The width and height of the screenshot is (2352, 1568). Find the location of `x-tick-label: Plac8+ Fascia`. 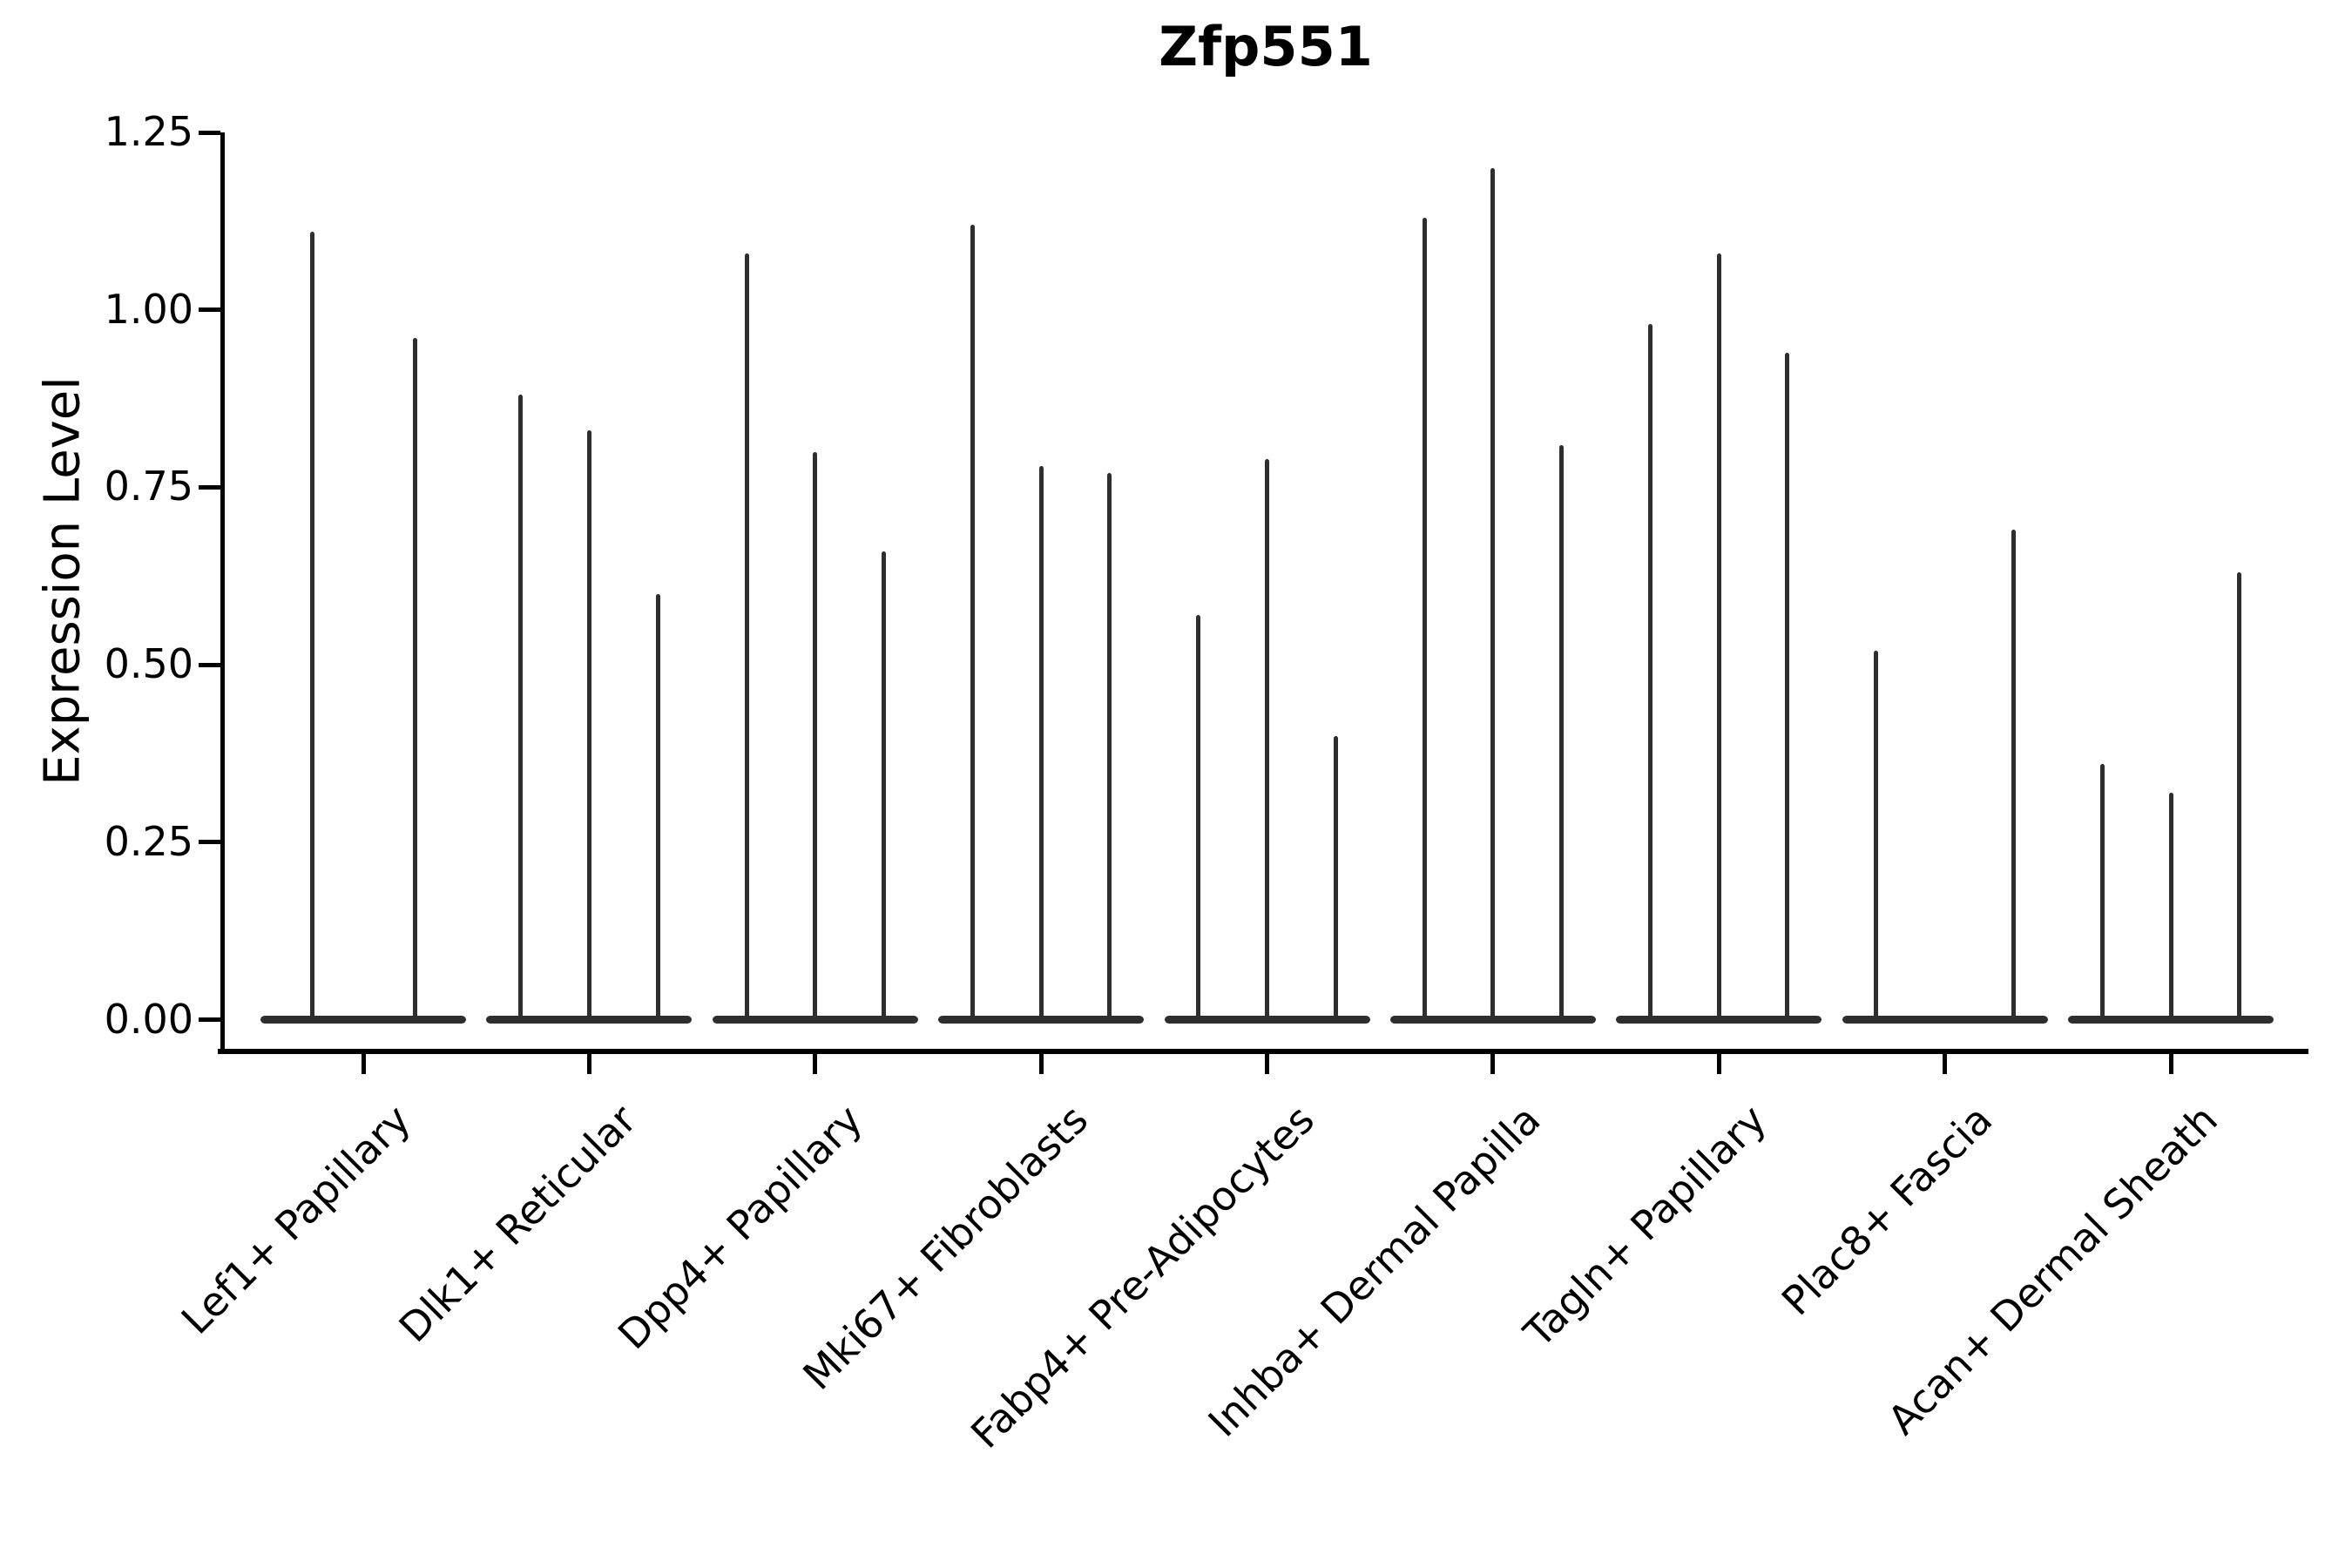

x-tick-label: Plac8+ Fascia is located at coordinates (1886, 1211).